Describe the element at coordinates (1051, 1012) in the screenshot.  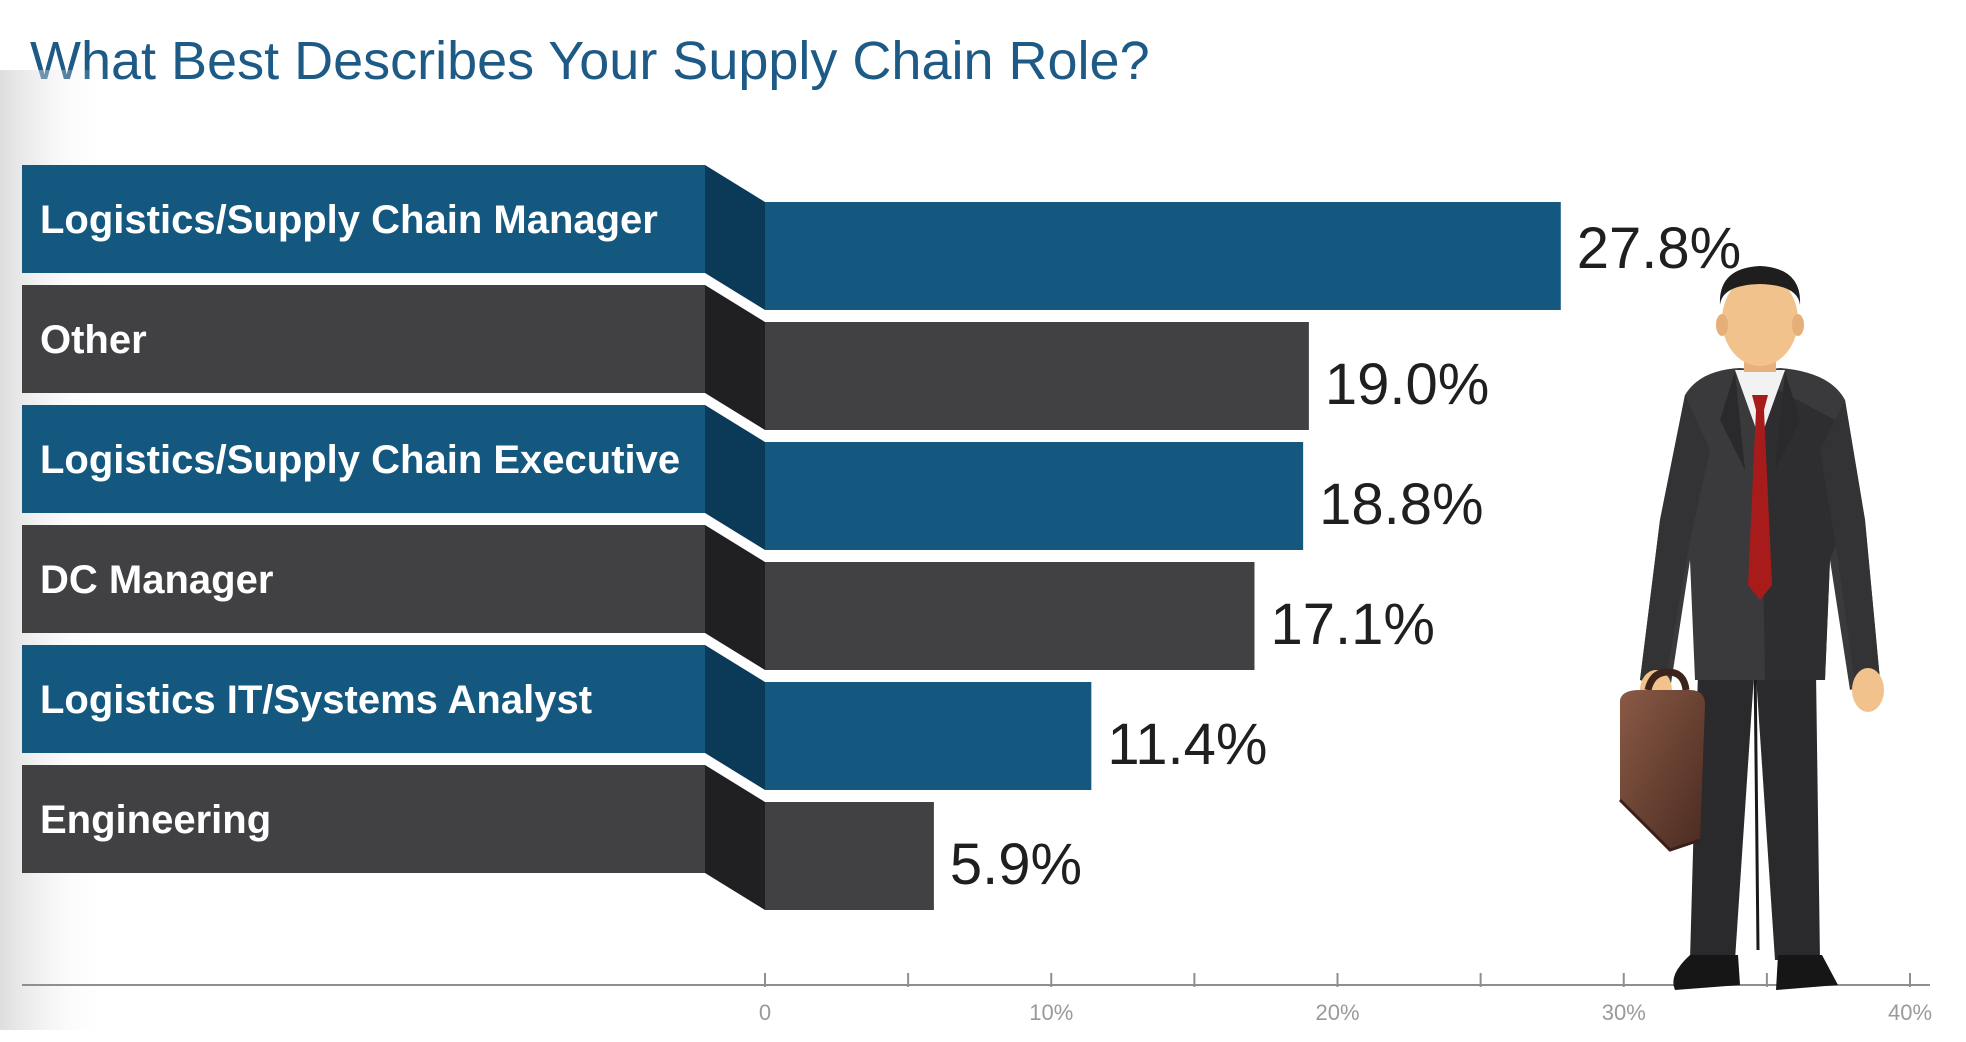
I see `tick-label: 10%` at that location.